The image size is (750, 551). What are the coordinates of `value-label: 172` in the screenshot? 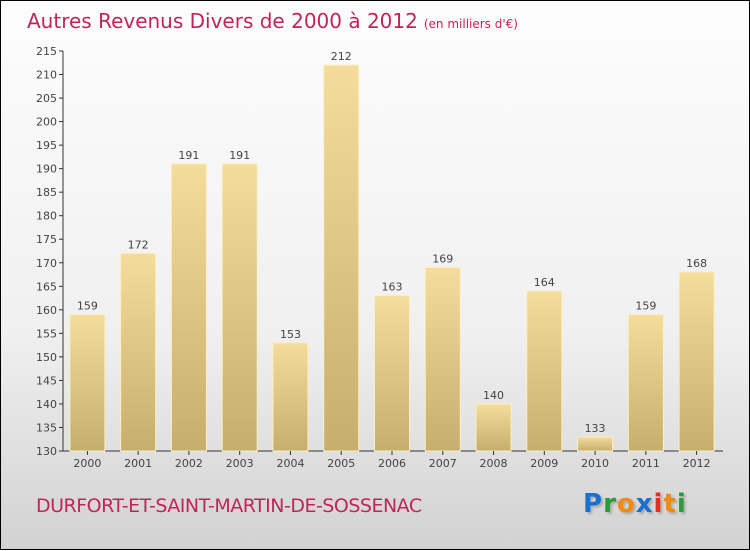 It's located at (138, 244).